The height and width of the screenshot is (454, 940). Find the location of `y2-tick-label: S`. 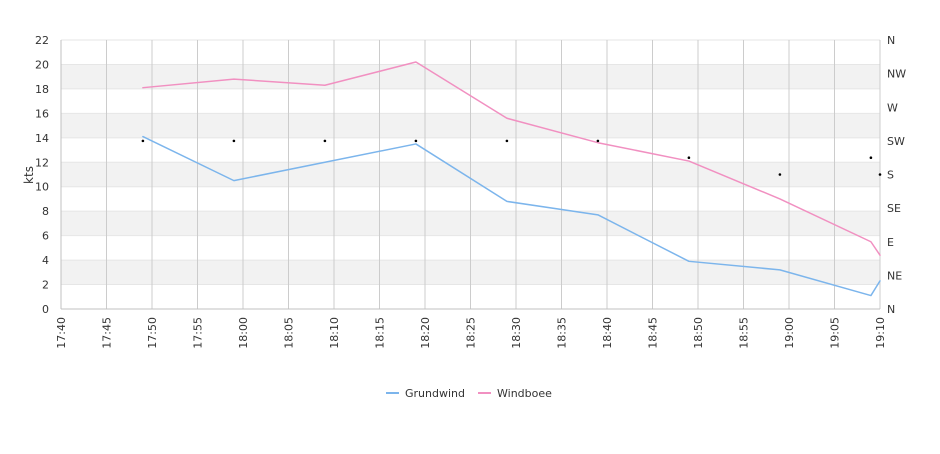

y2-tick-label: S is located at coordinates (890, 175).